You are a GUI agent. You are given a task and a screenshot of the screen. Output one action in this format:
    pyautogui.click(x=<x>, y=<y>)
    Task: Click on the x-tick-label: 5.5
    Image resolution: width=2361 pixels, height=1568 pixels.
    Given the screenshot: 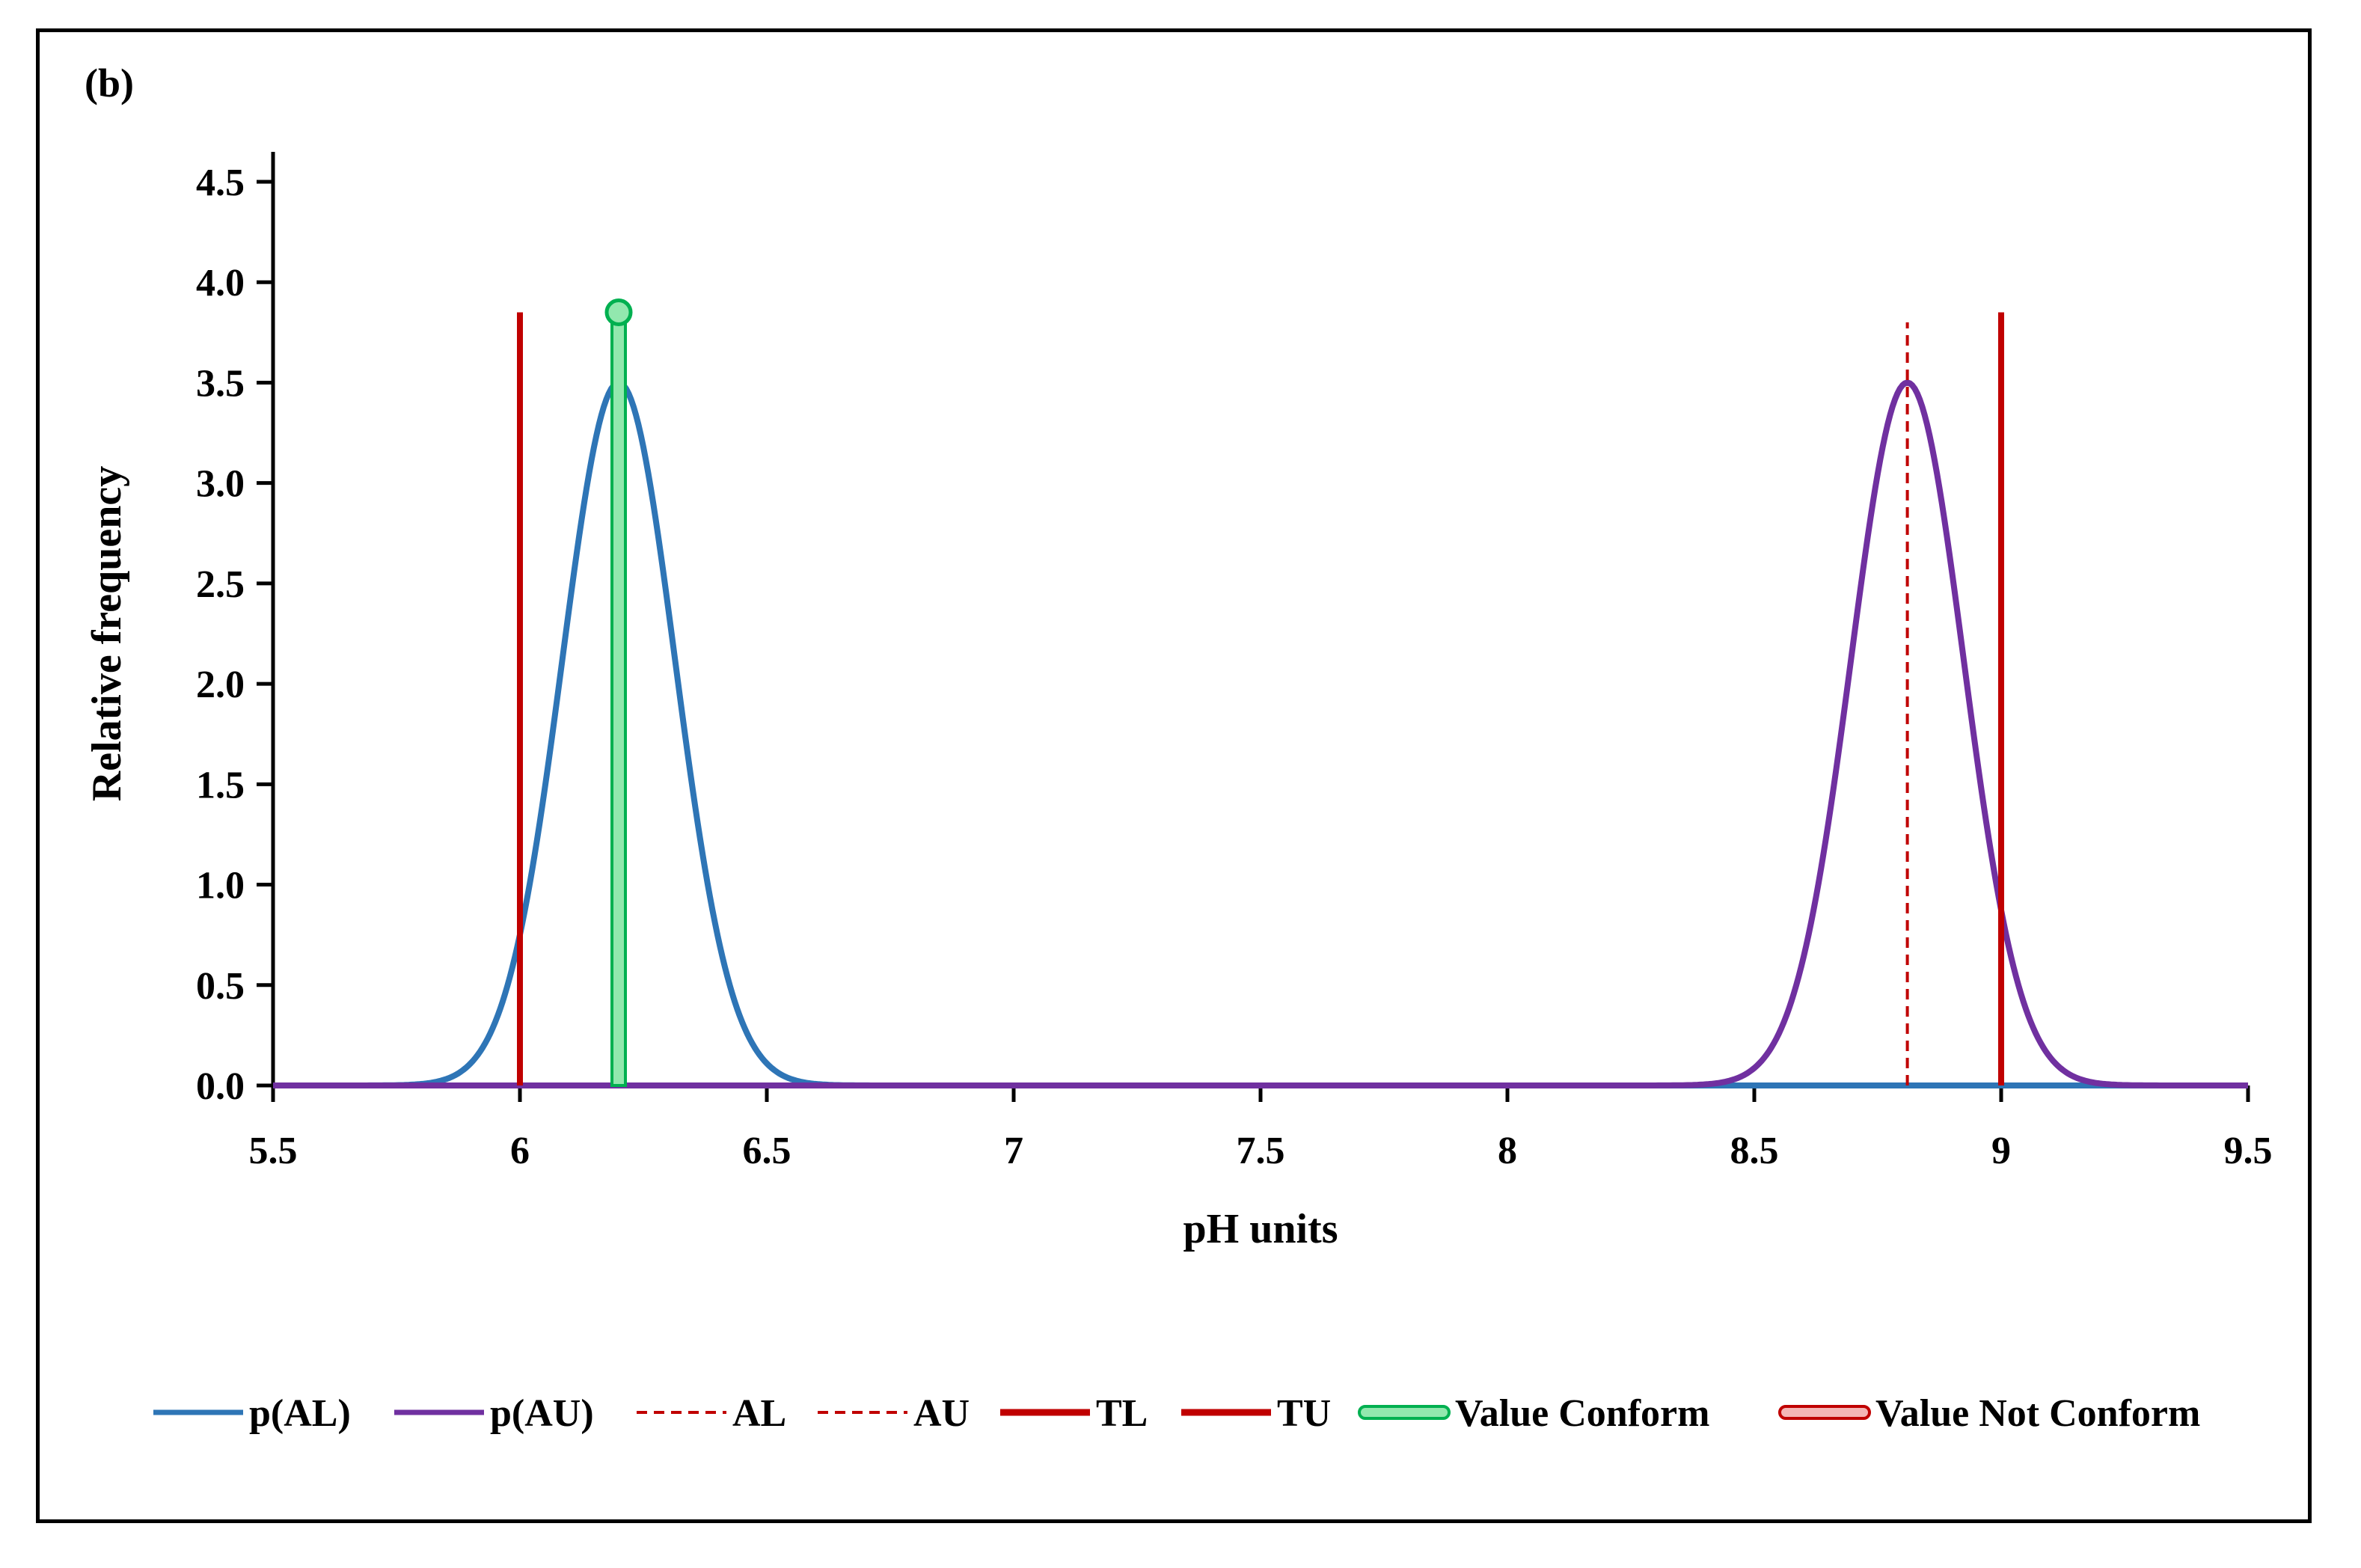 What is the action you would take?
    pyautogui.click(x=274, y=1151)
    